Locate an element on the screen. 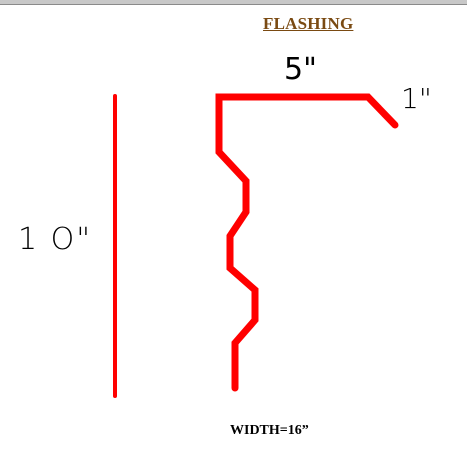  window-top-border is located at coordinates (233, 2).